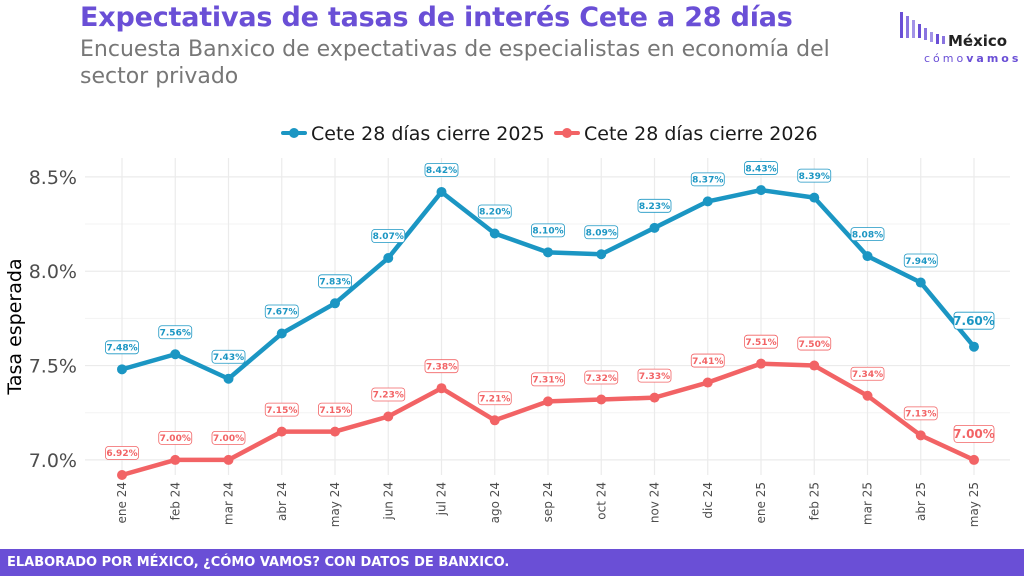 This screenshot has width=1024, height=576. Describe the element at coordinates (867, 235) in the screenshot. I see `data-label: 8.08%` at that location.